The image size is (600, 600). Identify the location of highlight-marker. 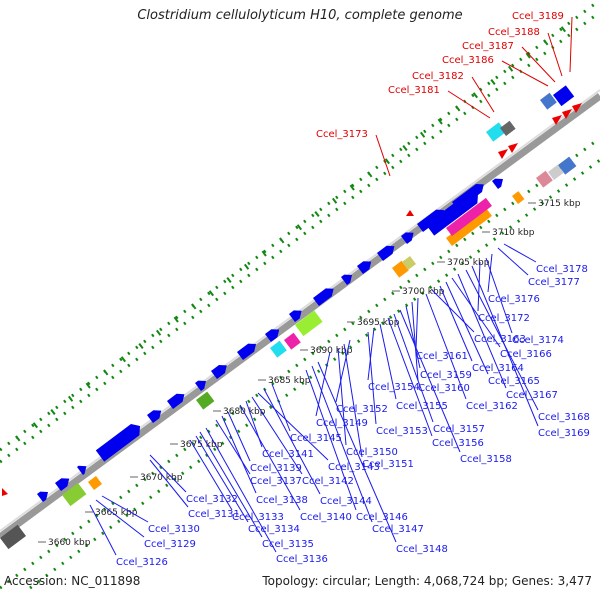
(5, 492).